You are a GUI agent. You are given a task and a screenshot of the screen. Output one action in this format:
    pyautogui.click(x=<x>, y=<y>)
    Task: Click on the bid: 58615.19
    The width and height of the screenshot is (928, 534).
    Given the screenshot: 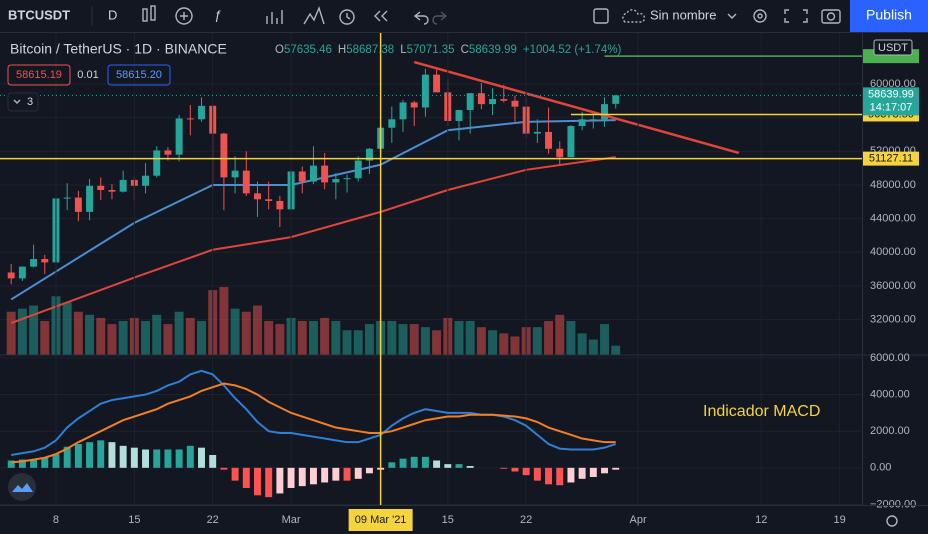 What is the action you would take?
    pyautogui.click(x=39, y=75)
    